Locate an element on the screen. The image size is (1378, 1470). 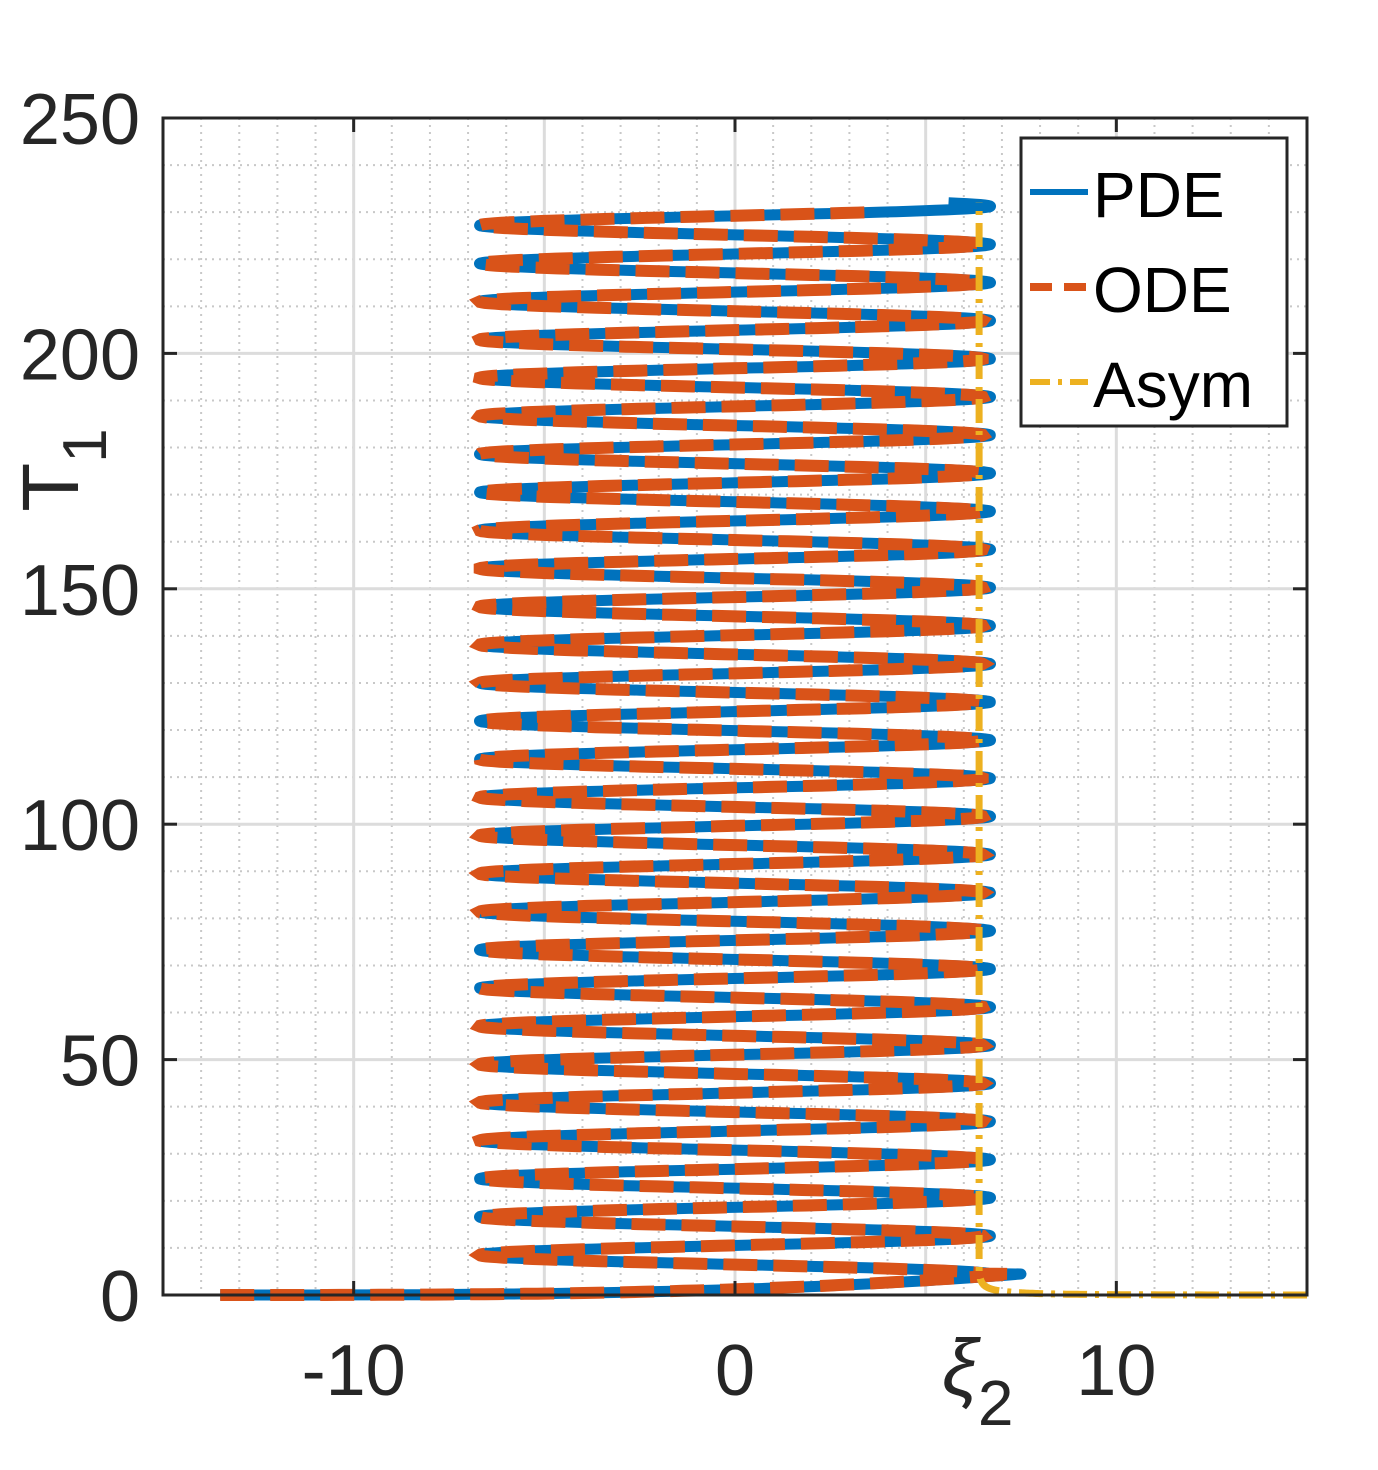
legend-label-pde: PDE is located at coordinates (1159, 195).